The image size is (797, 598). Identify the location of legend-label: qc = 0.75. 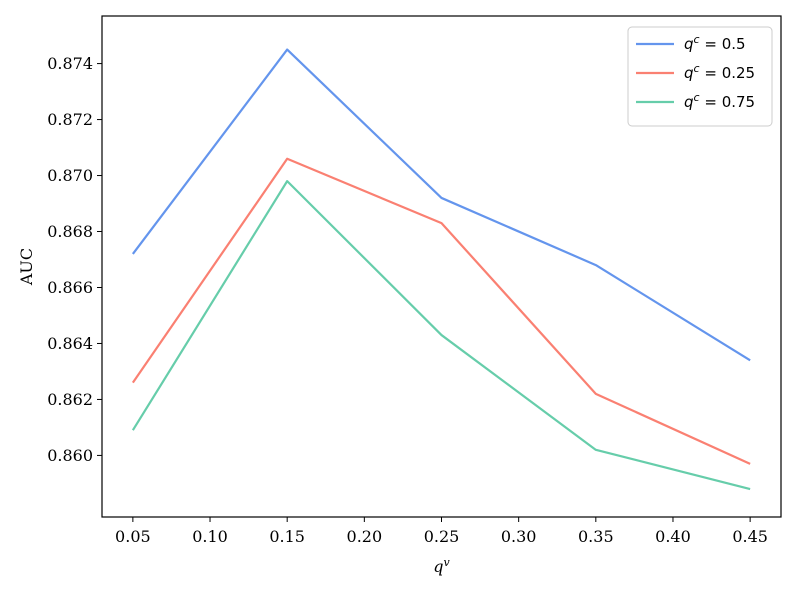
(719, 101).